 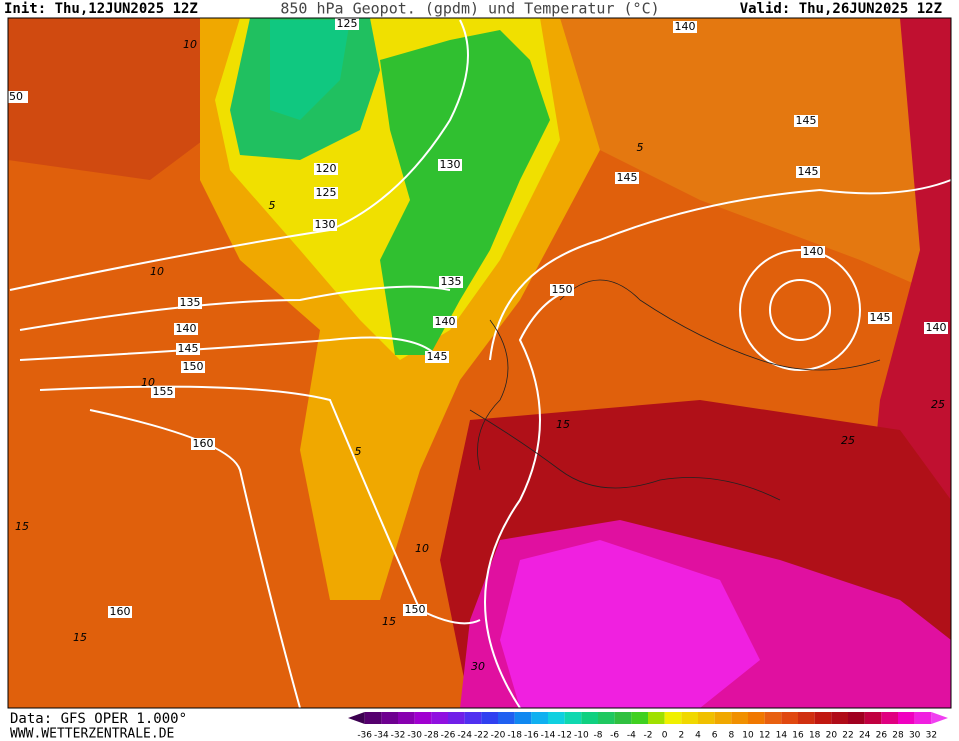 I want to click on geopotential-label: 50, so click(x=16, y=96).